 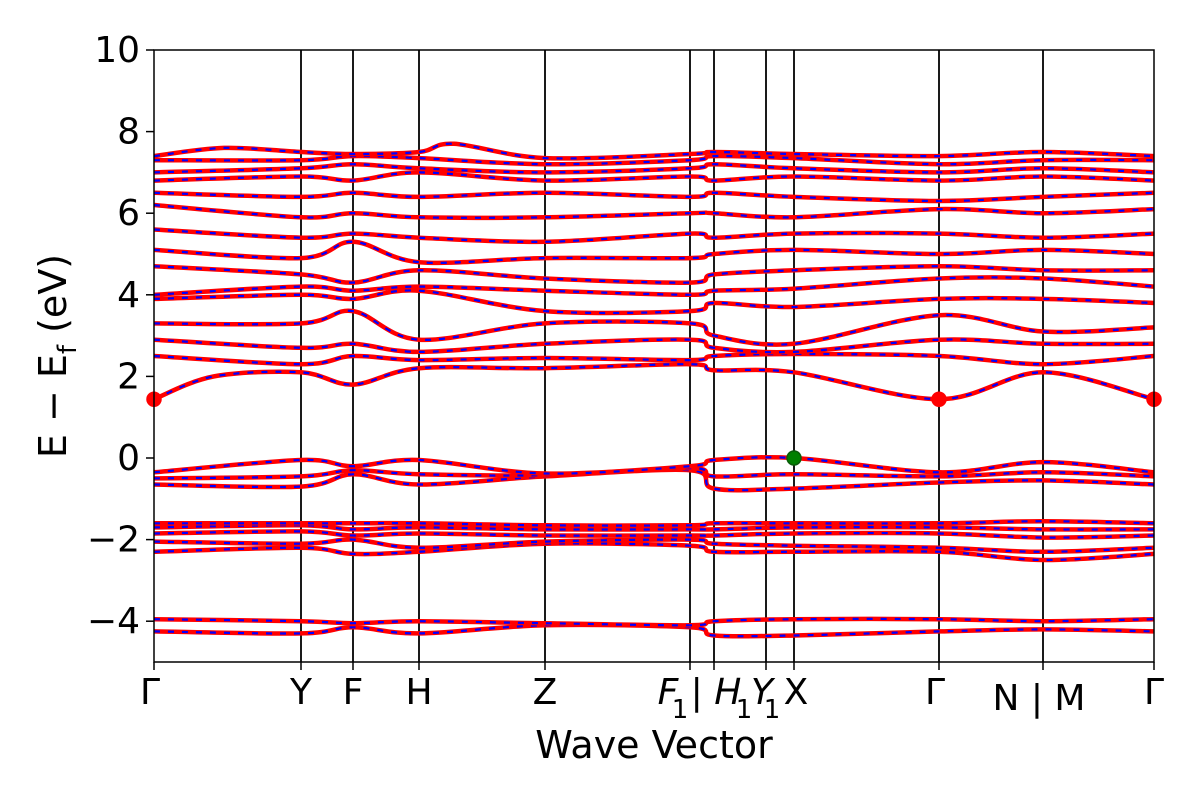 I want to click on y-tick-label-4: 4, so click(x=128, y=295).